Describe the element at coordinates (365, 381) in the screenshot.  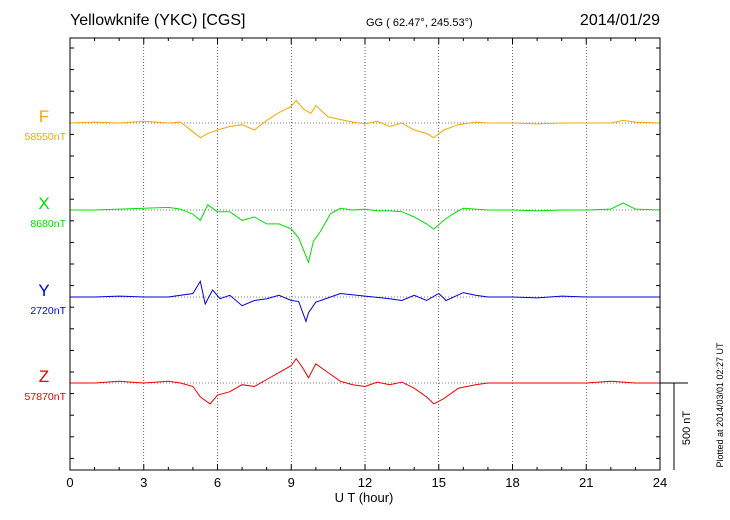
I see `series-line-z` at that location.